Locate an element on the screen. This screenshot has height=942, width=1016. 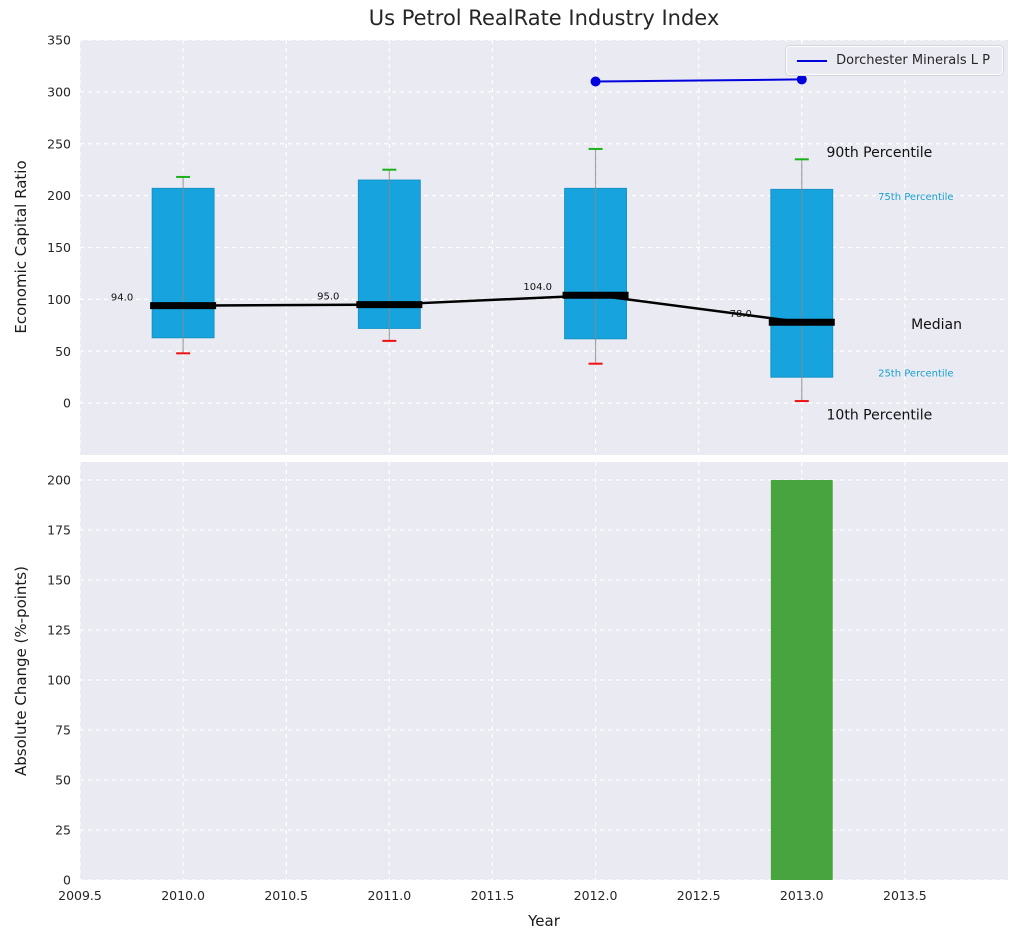
percentile-annotation: 75th Percentile is located at coordinates (916, 197).